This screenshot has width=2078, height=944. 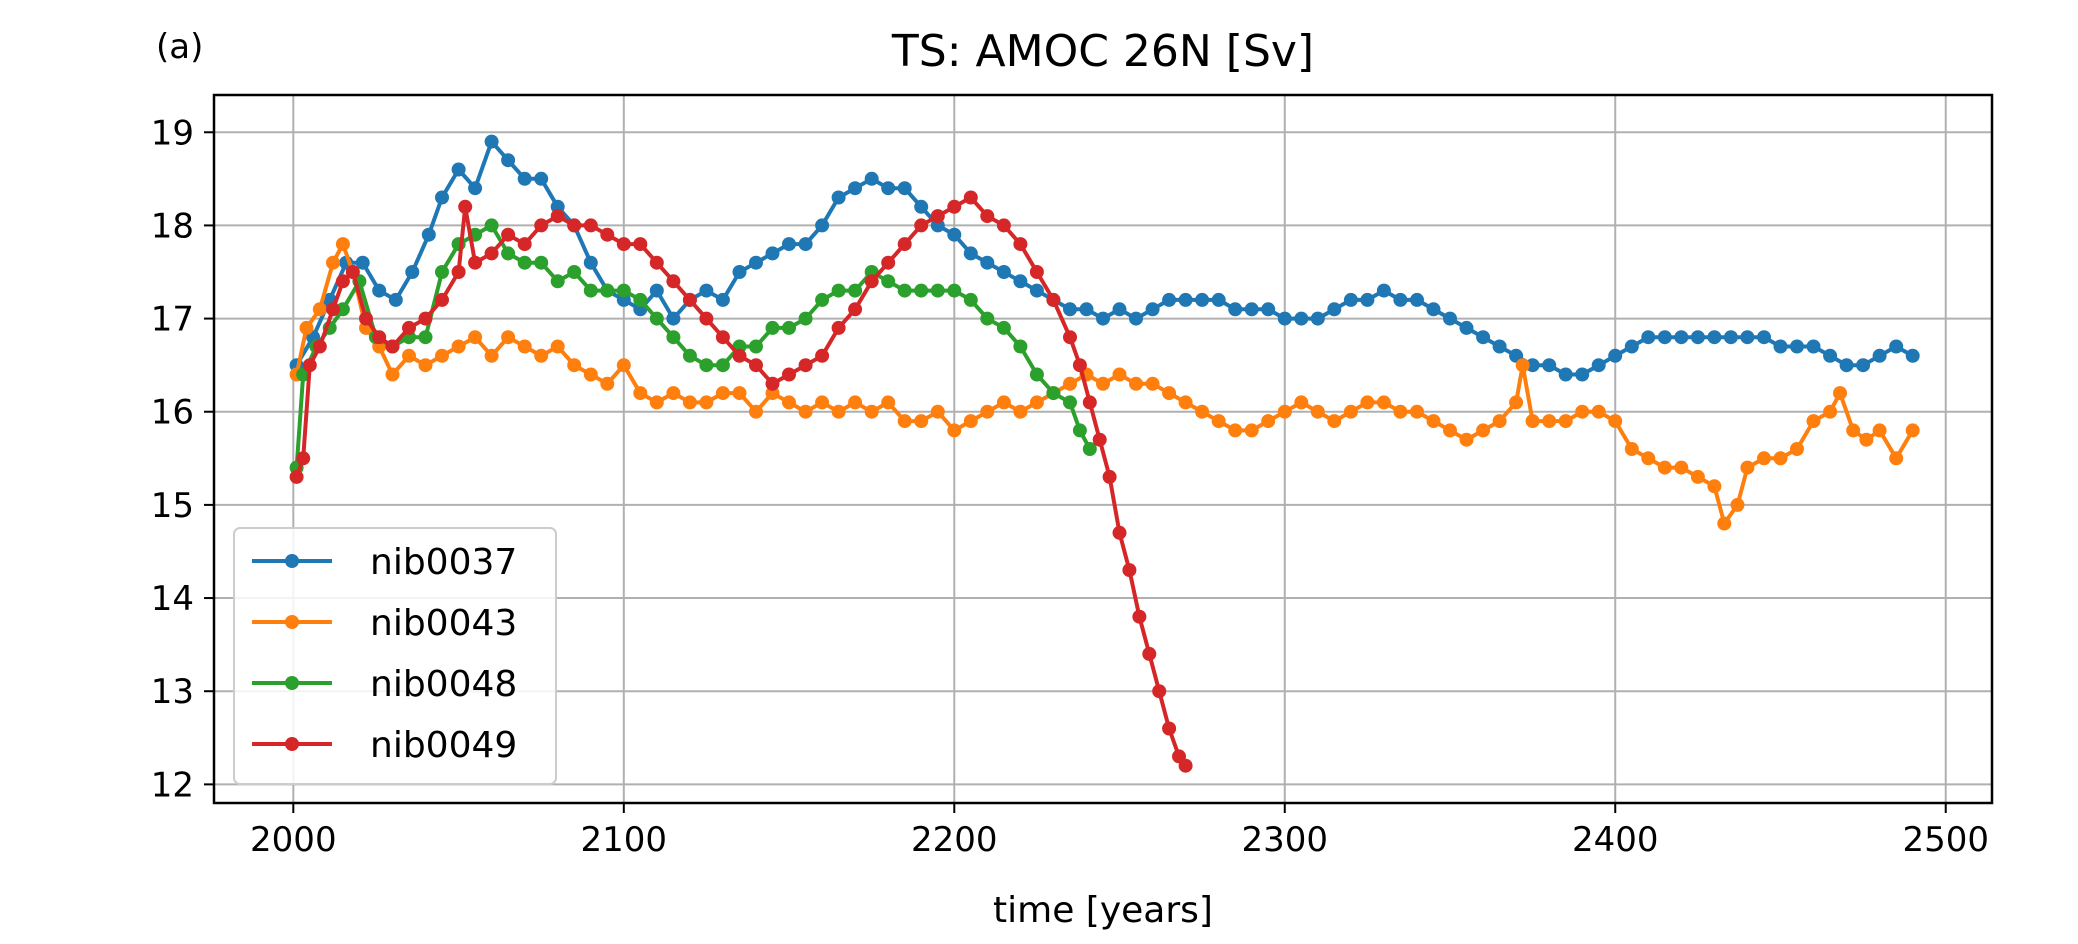 What do you see at coordinates (443, 562) in the screenshot?
I see `legend-label-nib0037: nib0037` at bounding box center [443, 562].